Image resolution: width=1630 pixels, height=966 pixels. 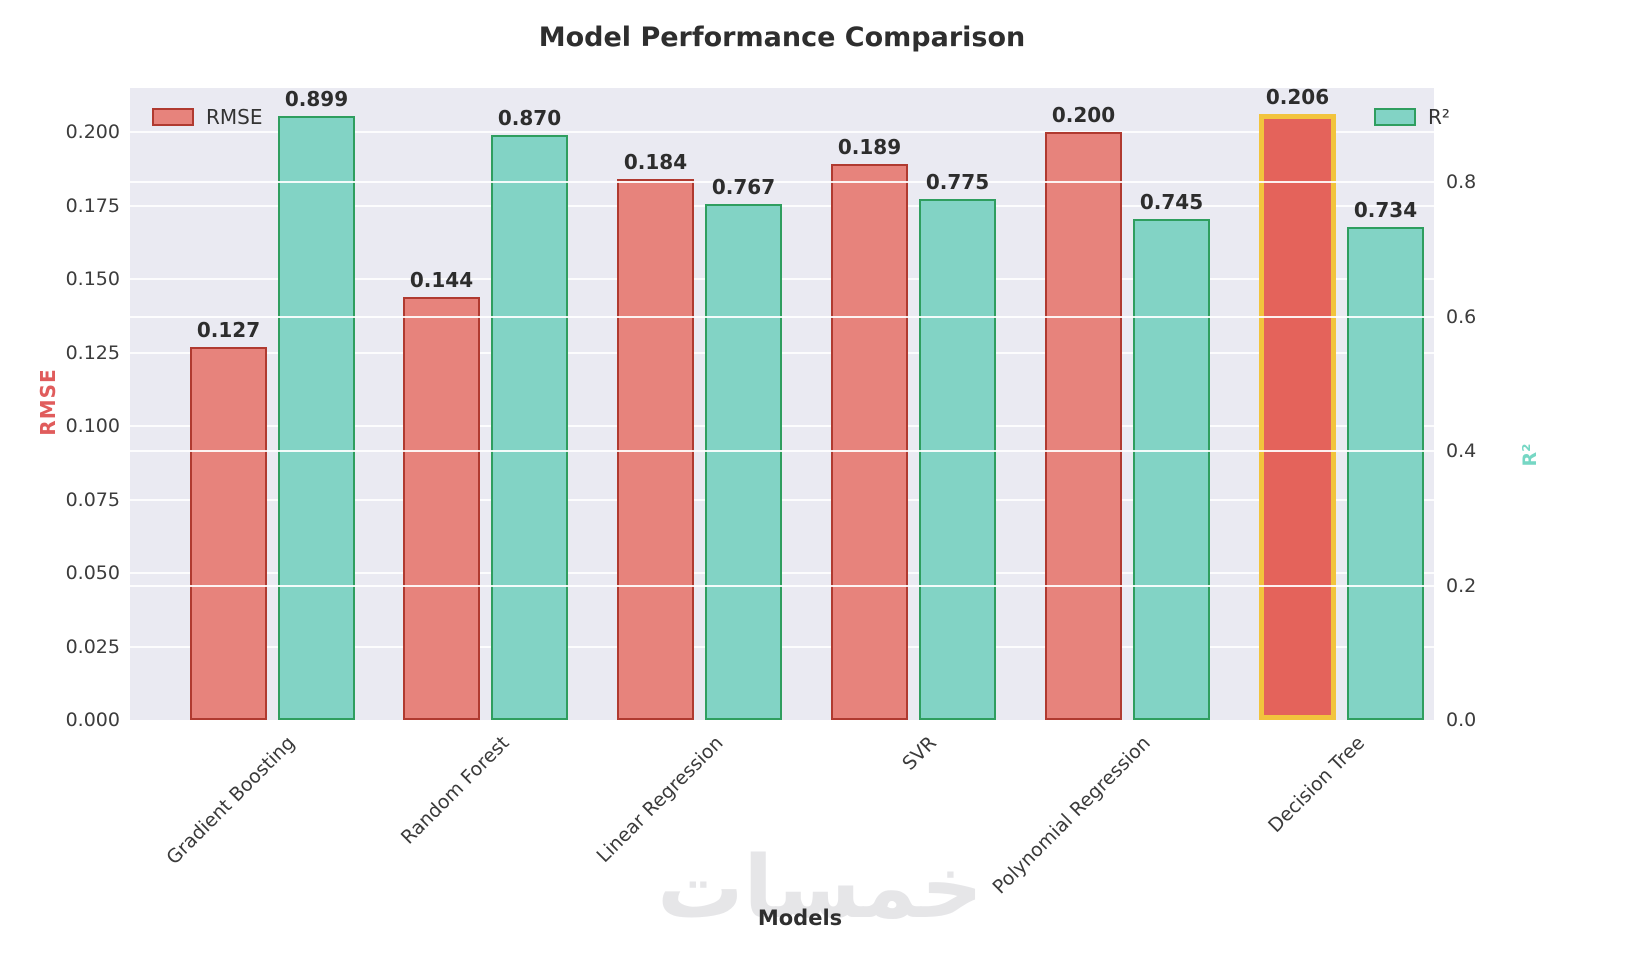 What do you see at coordinates (1461, 451) in the screenshot?
I see `right-y-tick-label: 0.4` at bounding box center [1461, 451].